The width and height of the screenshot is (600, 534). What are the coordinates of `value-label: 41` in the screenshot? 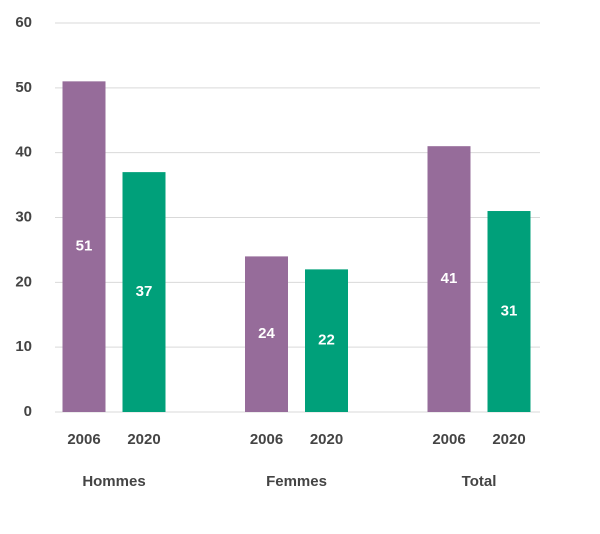 It's located at (449, 278).